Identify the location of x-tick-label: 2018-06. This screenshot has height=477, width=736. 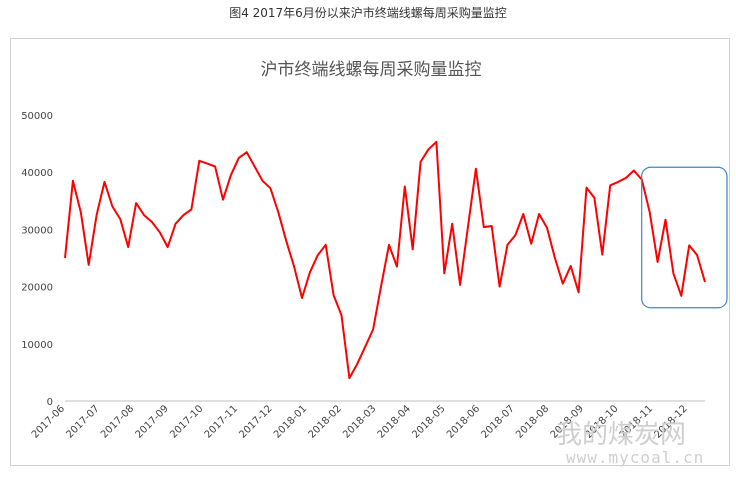
(463, 421).